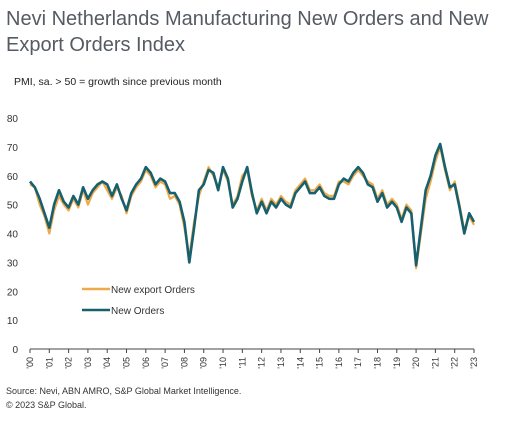  What do you see at coordinates (377, 363) in the screenshot?
I see `x-tick-label: '18` at bounding box center [377, 363].